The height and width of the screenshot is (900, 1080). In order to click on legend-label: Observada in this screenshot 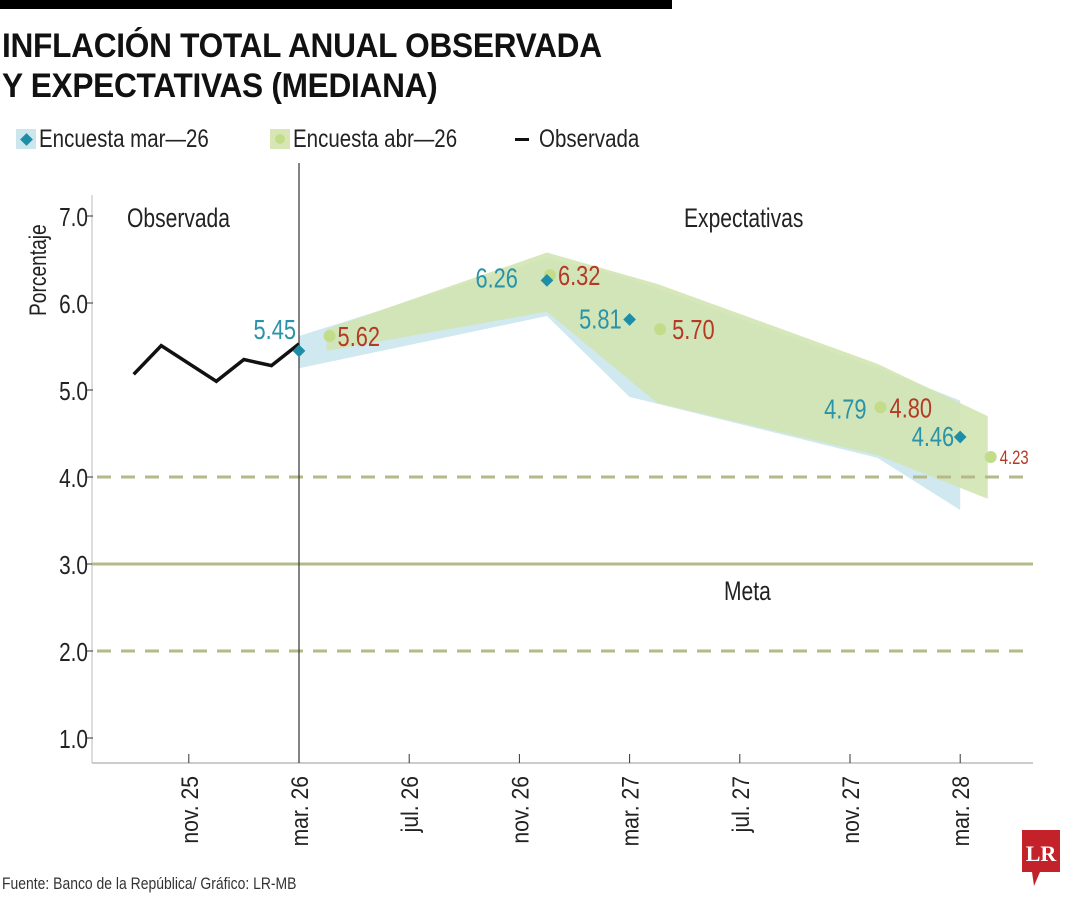, I will do `click(589, 138)`.